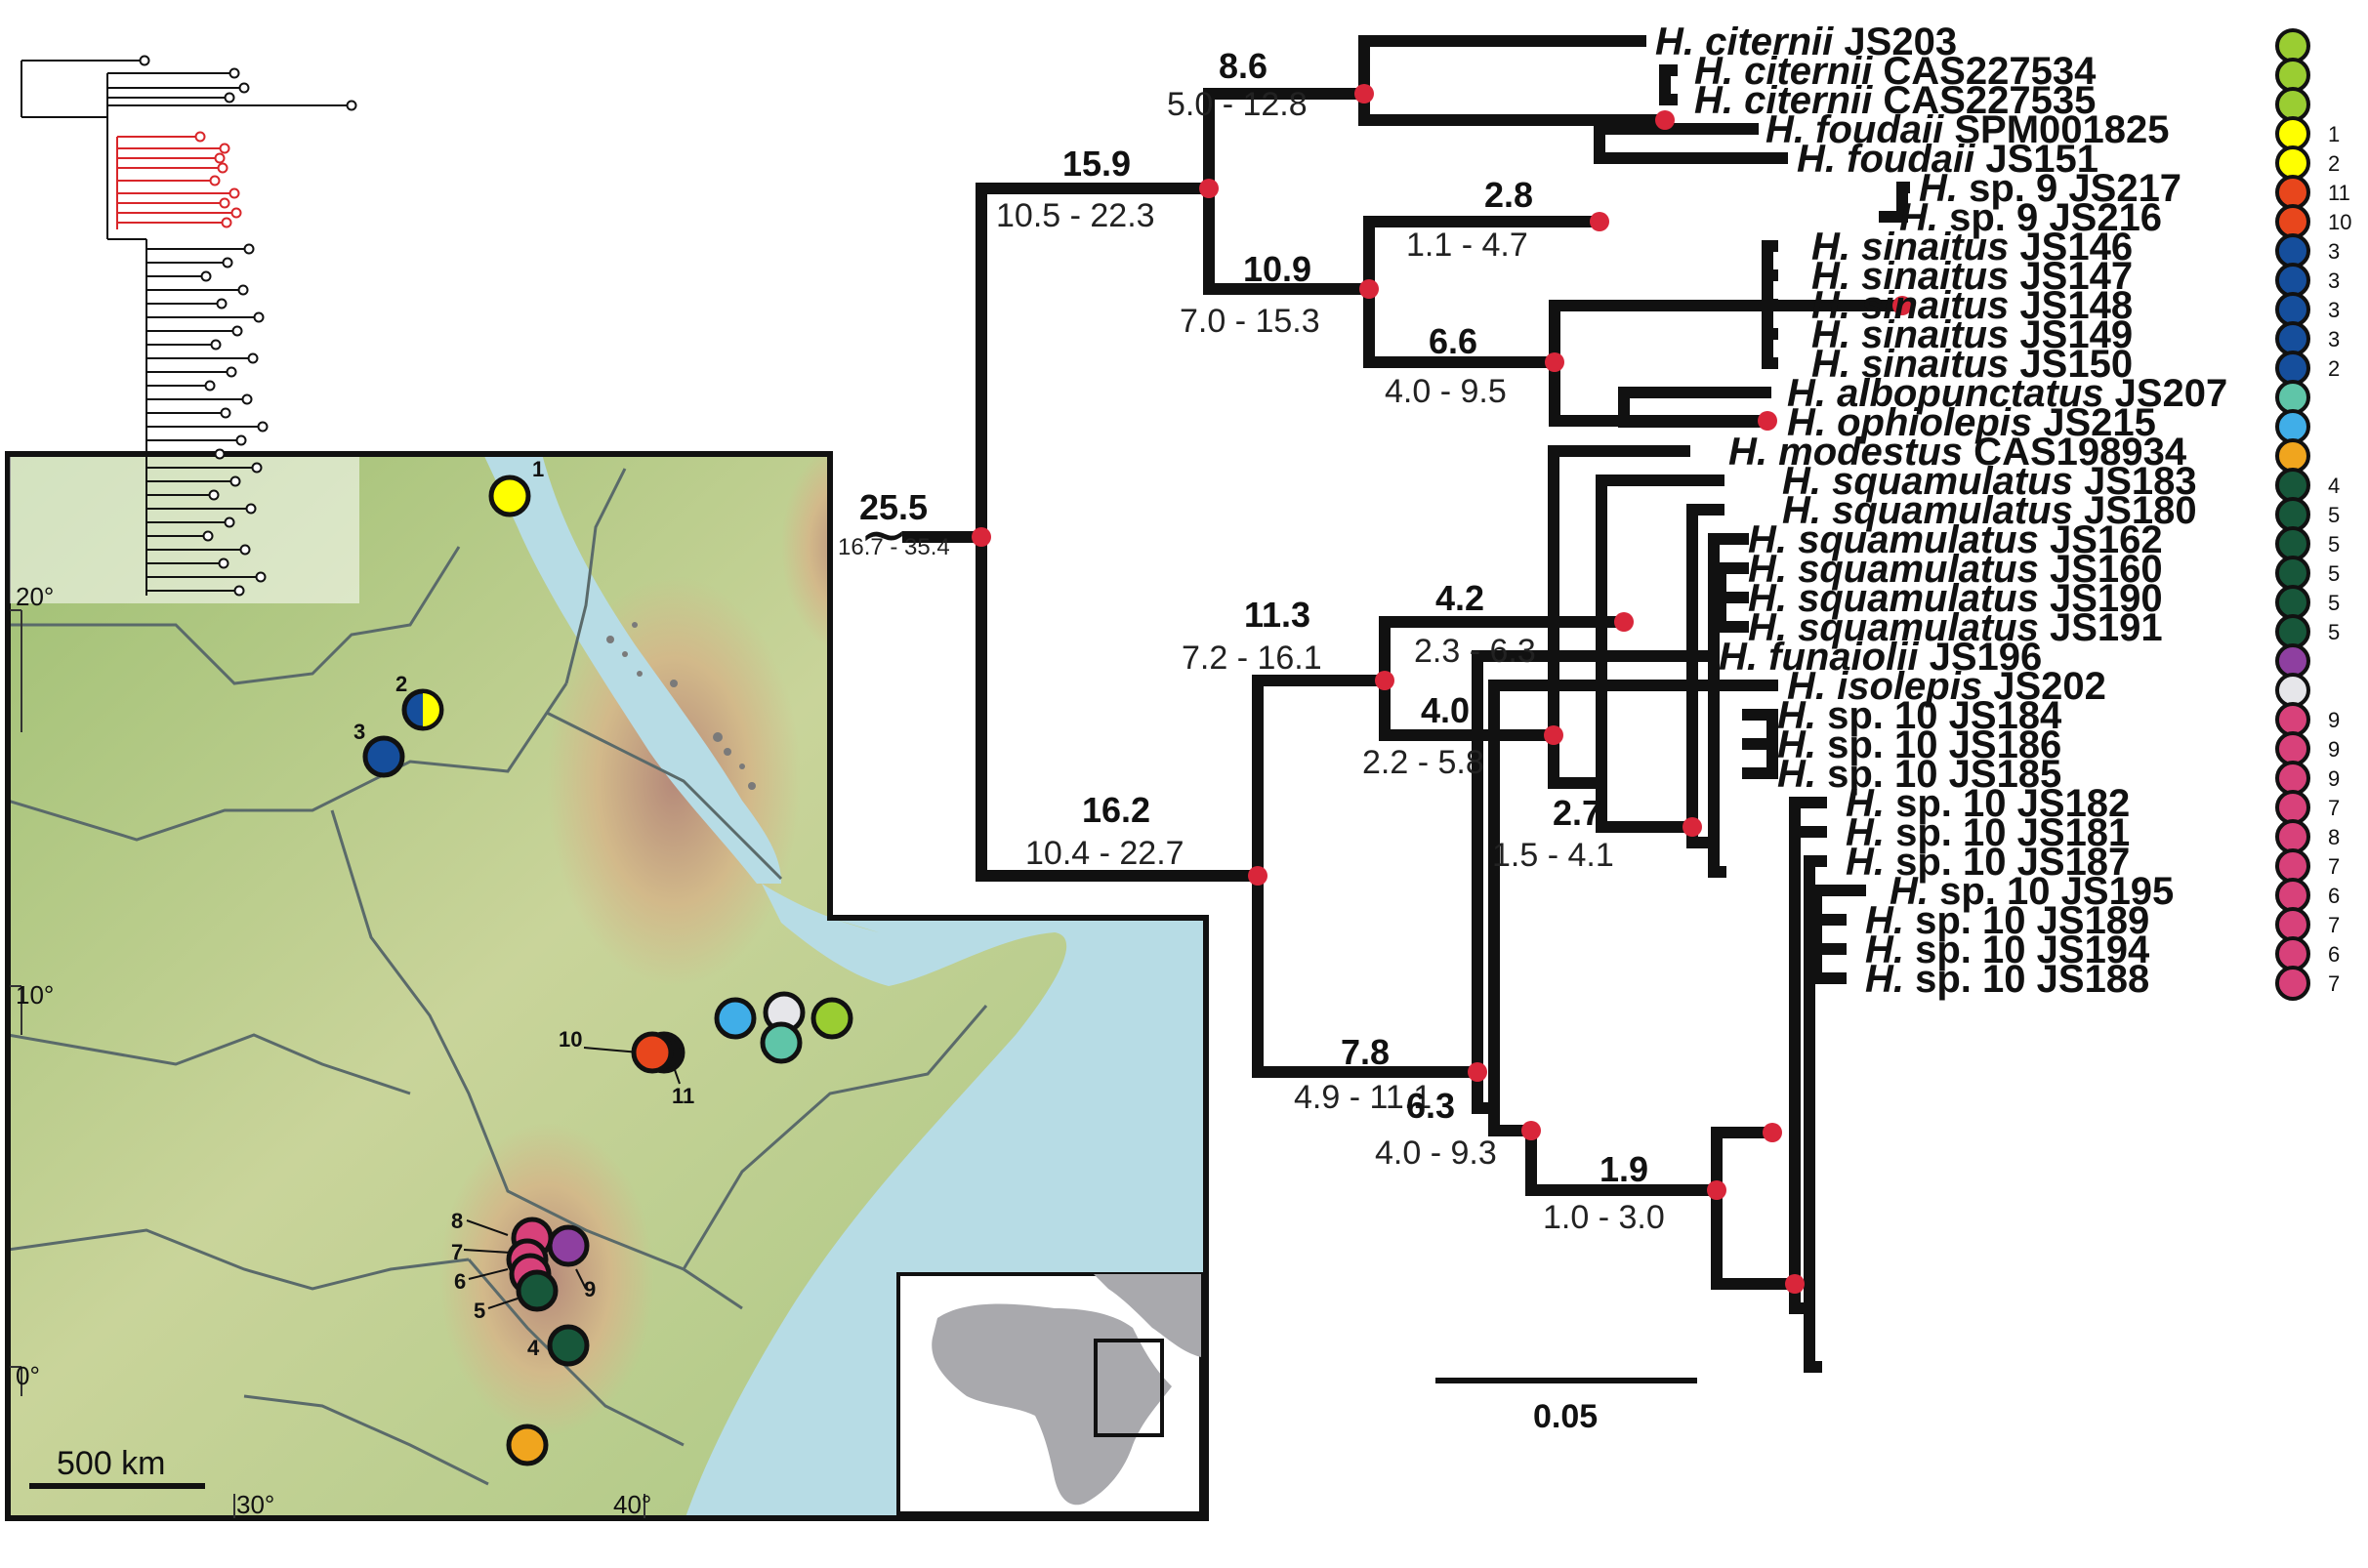 The image size is (2368, 1568). Describe the element at coordinates (2165, 393) in the screenshot. I see `tip-voucher: JS207` at that location.